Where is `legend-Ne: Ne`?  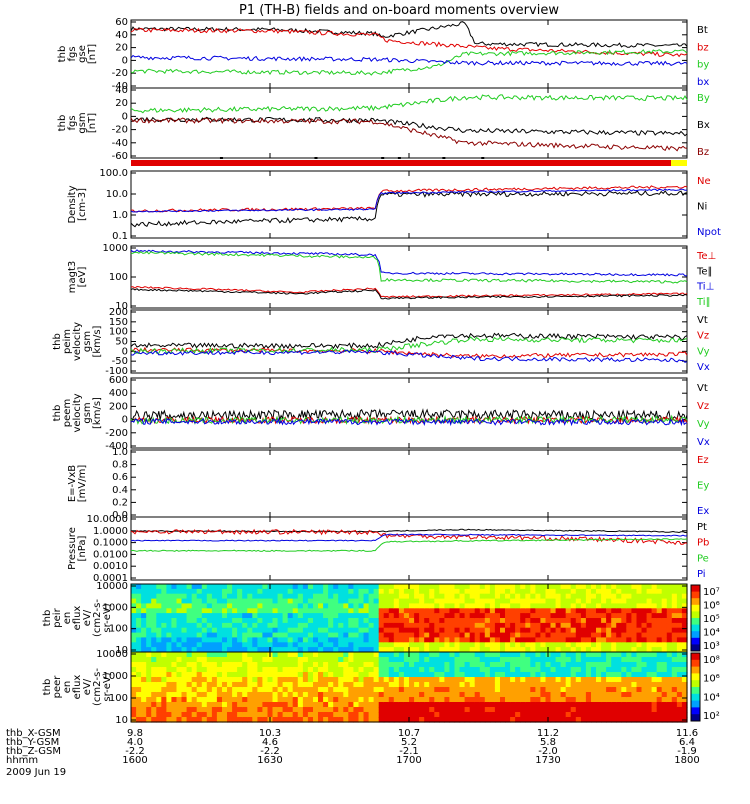
legend-Ne: Ne is located at coordinates (704, 181).